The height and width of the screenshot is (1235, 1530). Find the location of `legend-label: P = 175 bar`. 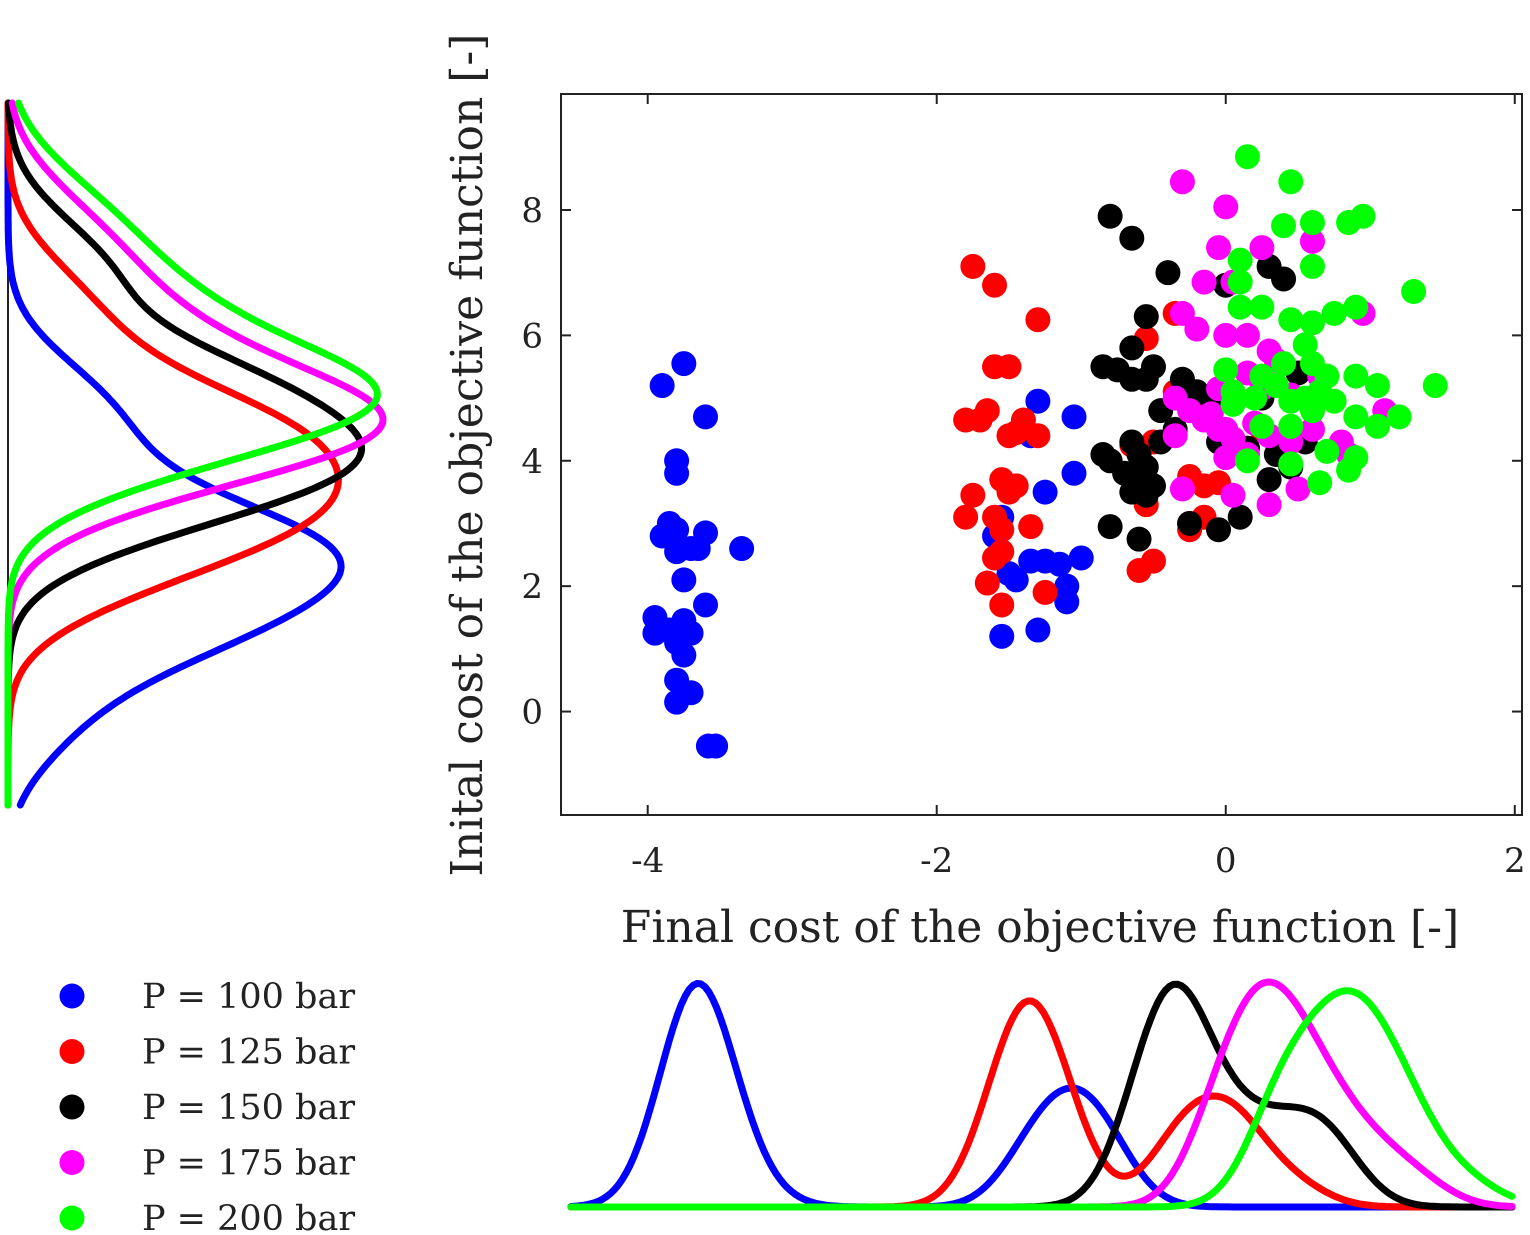

legend-label: P = 175 bar is located at coordinates (248, 1164).